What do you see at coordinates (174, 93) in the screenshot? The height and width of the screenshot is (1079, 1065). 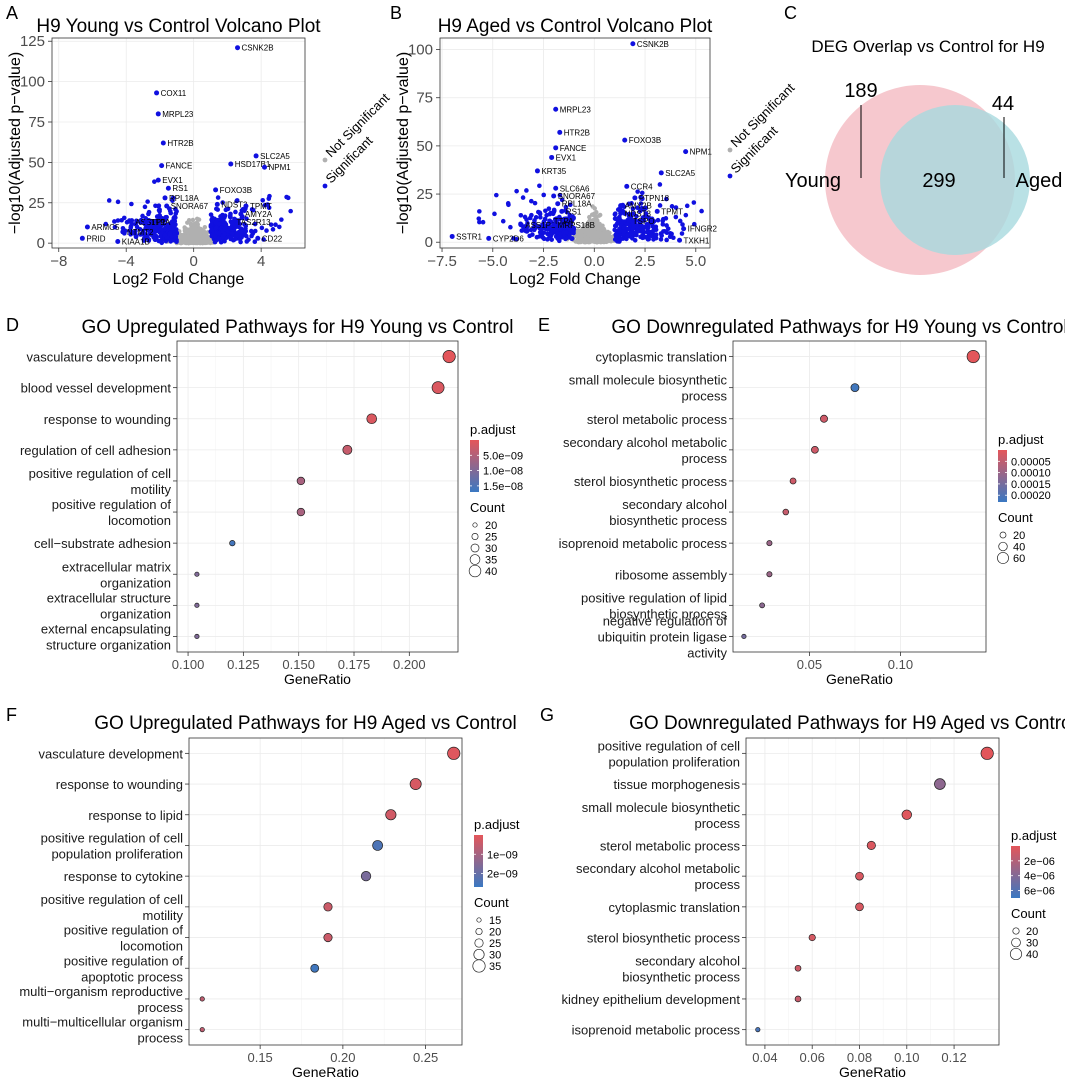 I see `gene-label: COX11` at bounding box center [174, 93].